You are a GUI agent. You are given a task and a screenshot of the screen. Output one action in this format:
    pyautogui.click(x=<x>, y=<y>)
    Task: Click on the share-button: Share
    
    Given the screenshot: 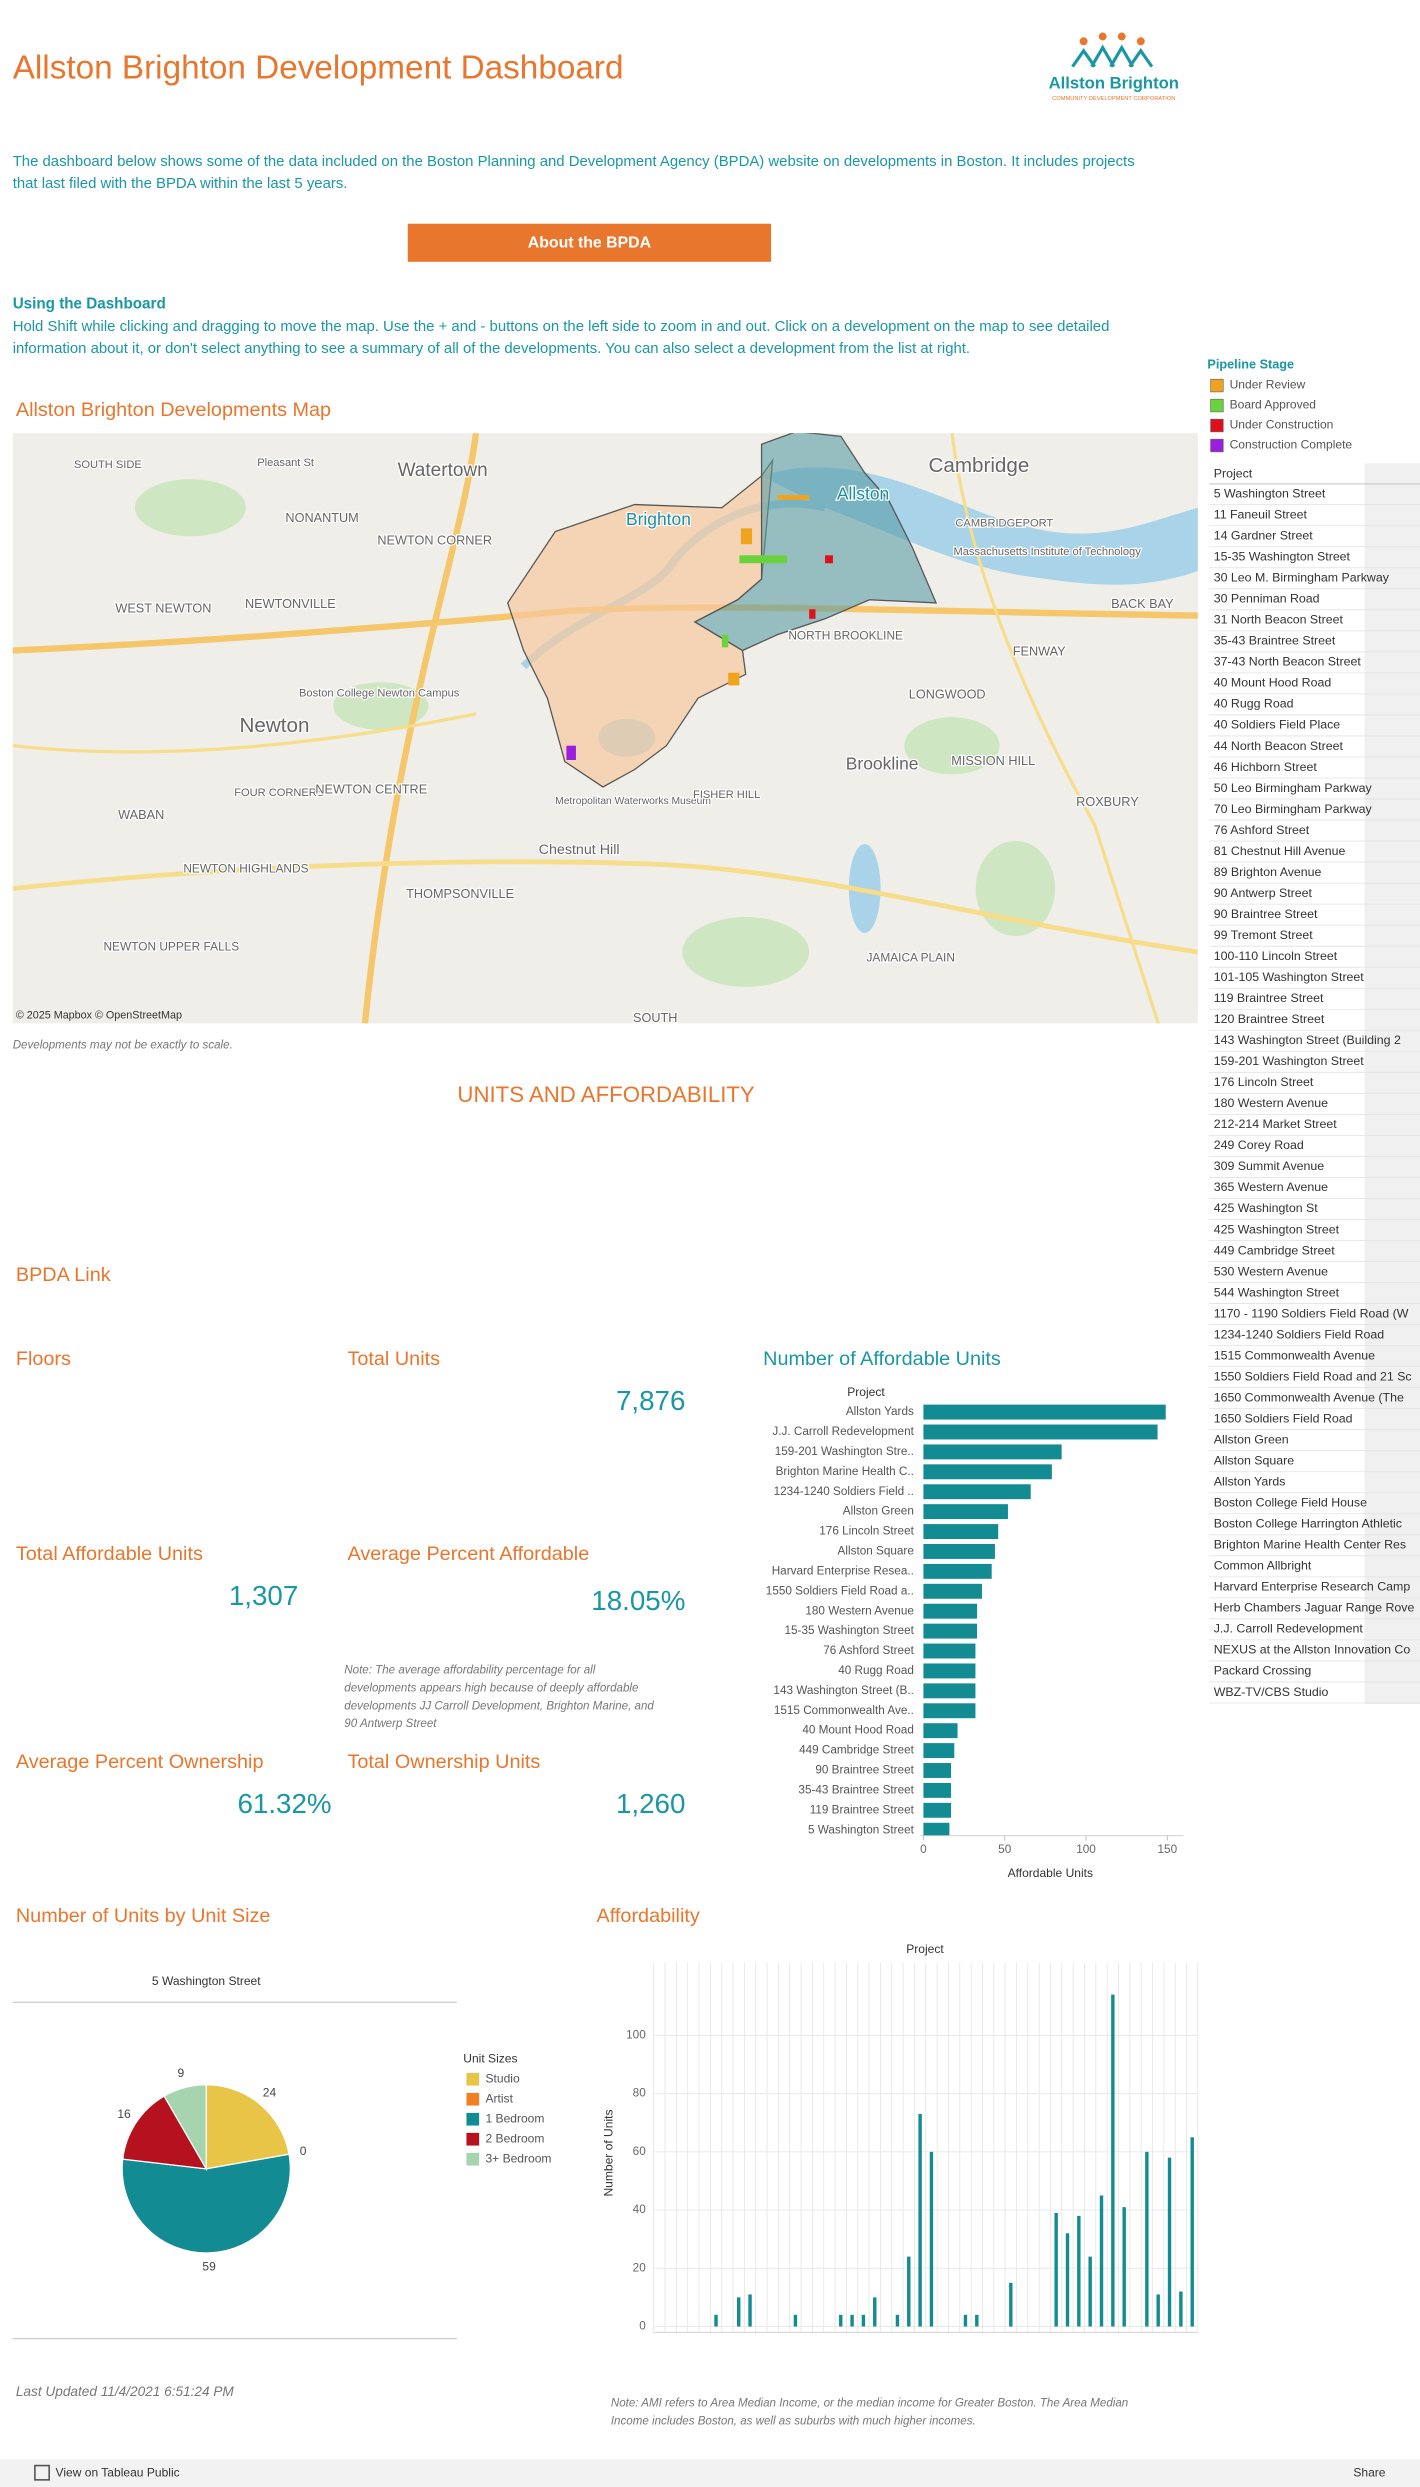 What is the action you would take?
    pyautogui.click(x=1369, y=2473)
    